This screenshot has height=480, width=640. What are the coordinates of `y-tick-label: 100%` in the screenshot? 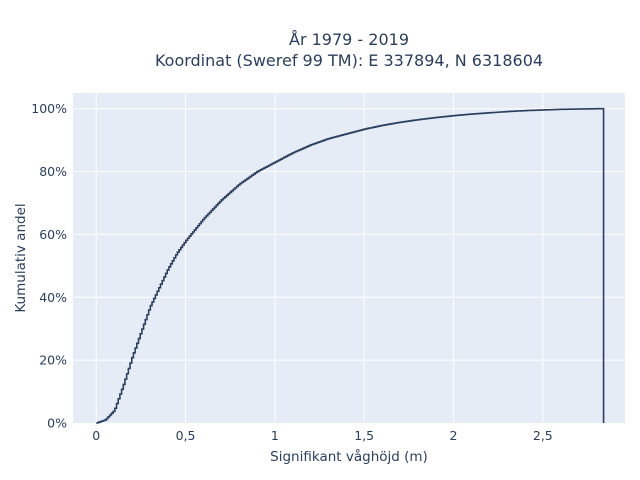 It's located at (49, 108).